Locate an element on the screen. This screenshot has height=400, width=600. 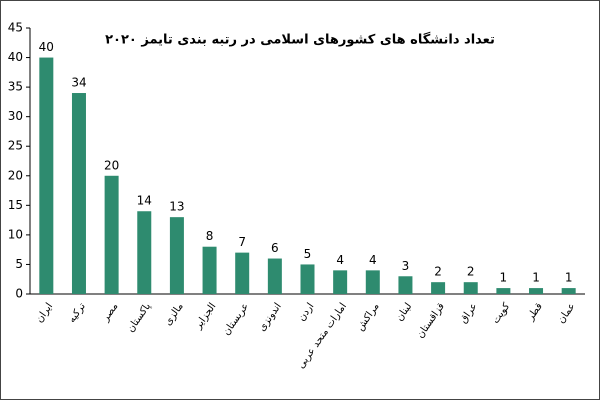
y-tick-label: 5 is located at coordinates (19, 264).